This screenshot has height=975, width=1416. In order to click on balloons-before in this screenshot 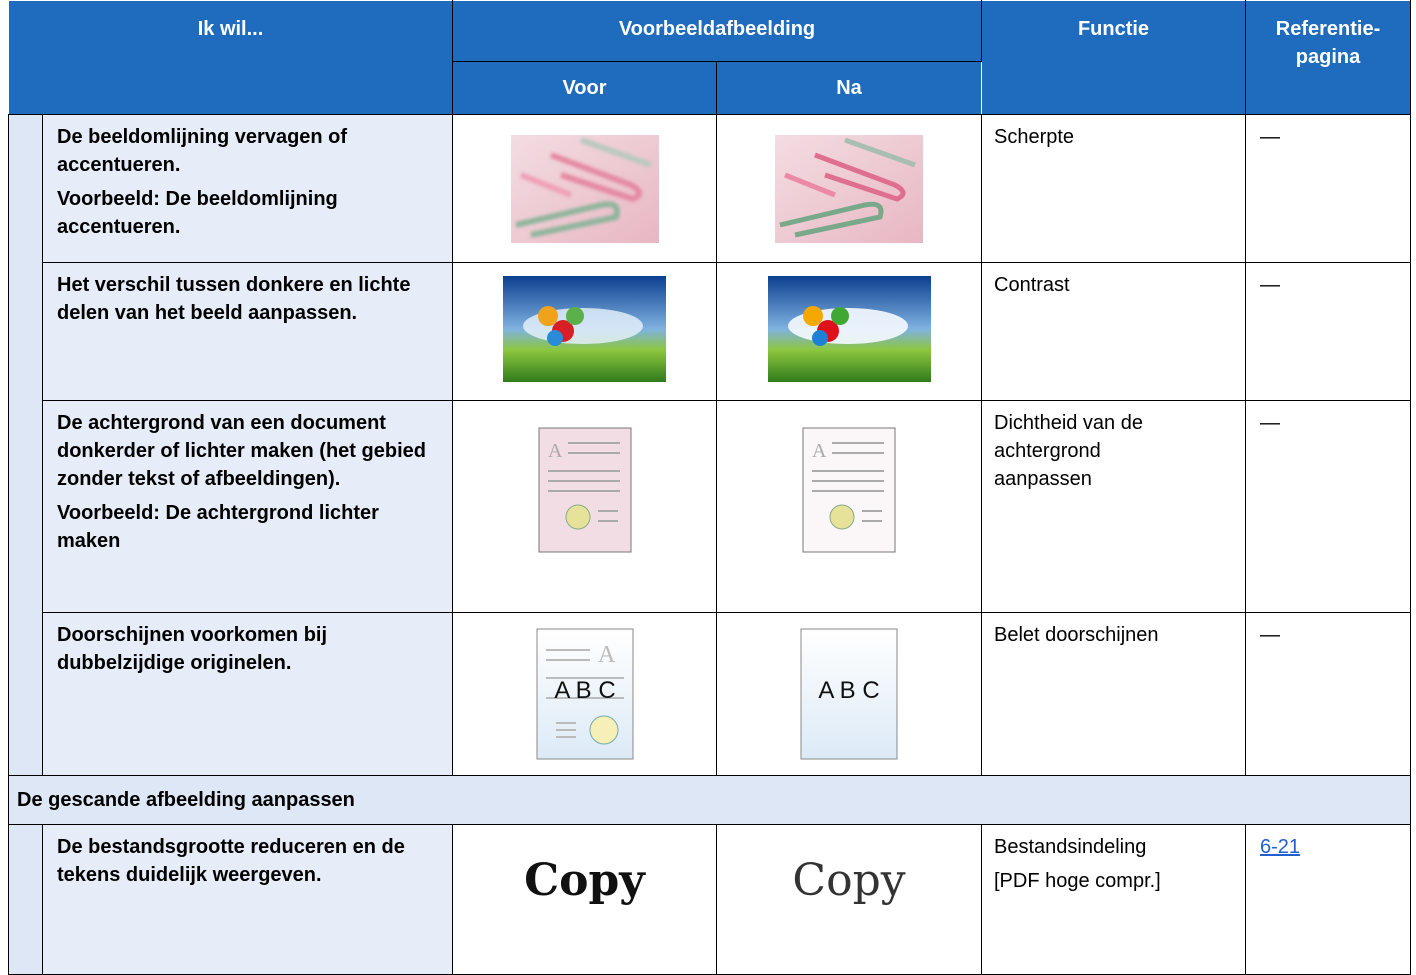, I will do `click(584, 329)`.